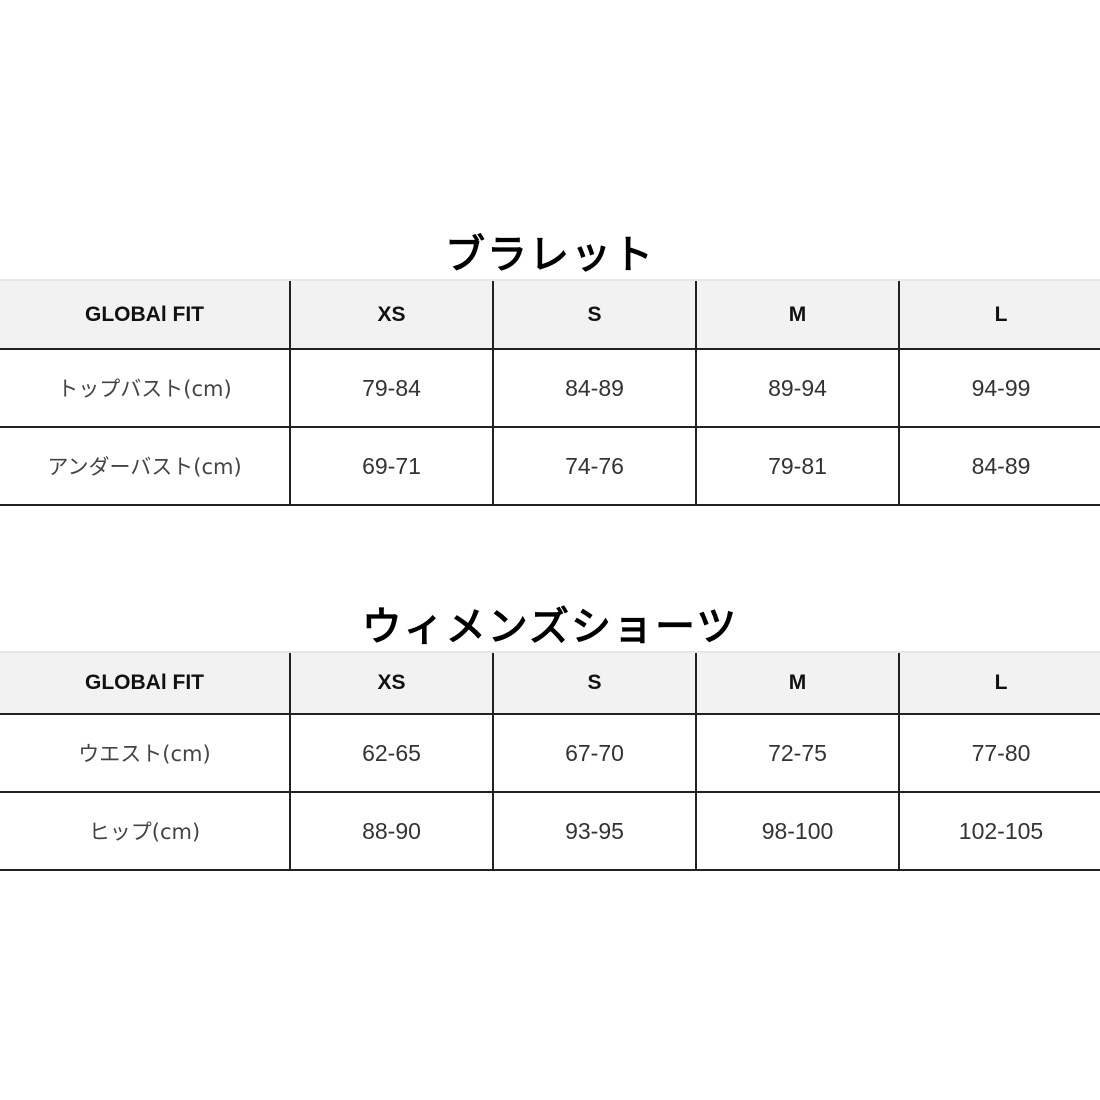 This screenshot has height=1100, width=1100. Describe the element at coordinates (145, 752) in the screenshot. I see `row-label: ウエスト(cm)` at that location.